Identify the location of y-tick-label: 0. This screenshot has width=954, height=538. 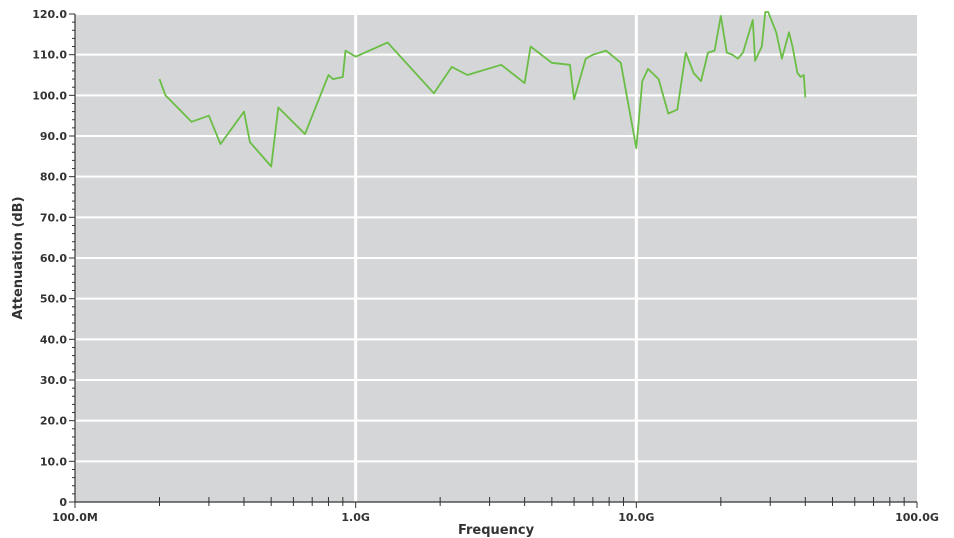
(63, 502).